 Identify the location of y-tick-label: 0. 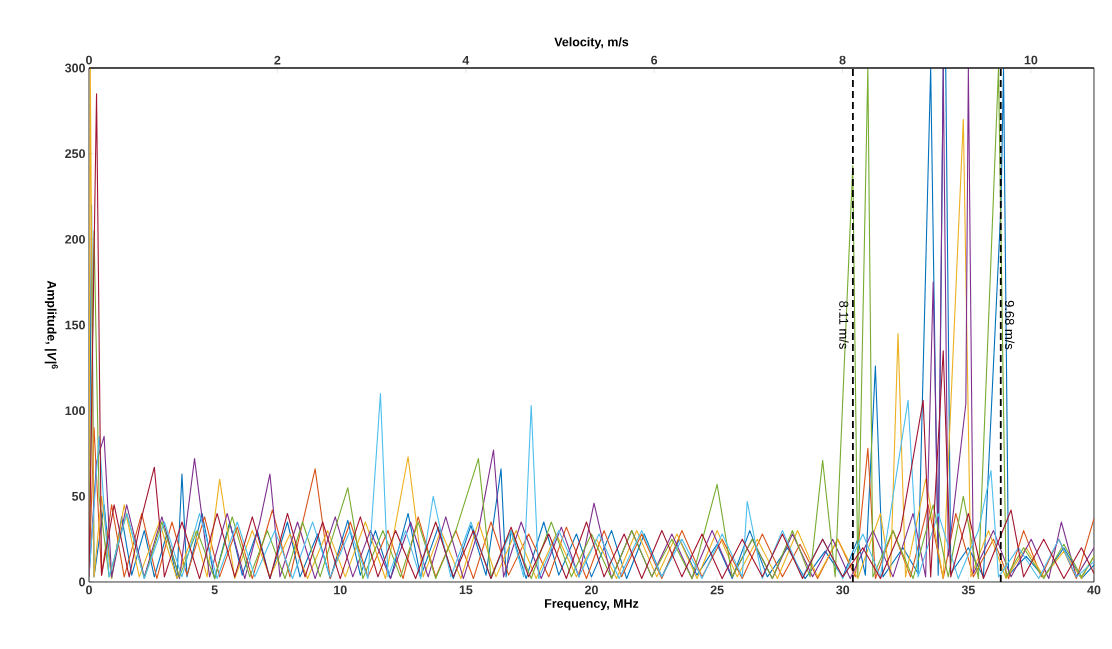
(82, 582).